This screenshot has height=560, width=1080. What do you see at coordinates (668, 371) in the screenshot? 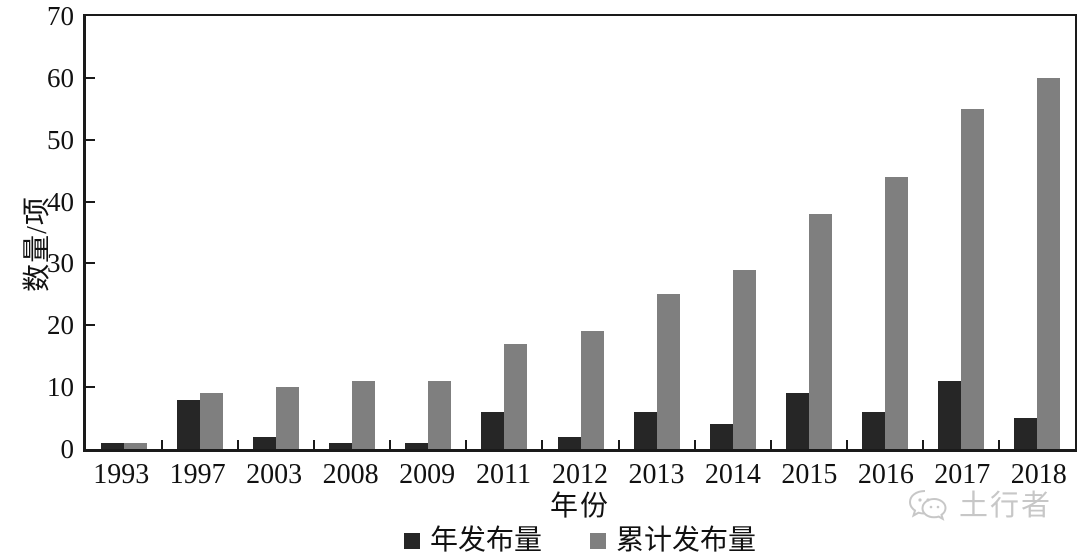
I see `bar-series1-2013` at bounding box center [668, 371].